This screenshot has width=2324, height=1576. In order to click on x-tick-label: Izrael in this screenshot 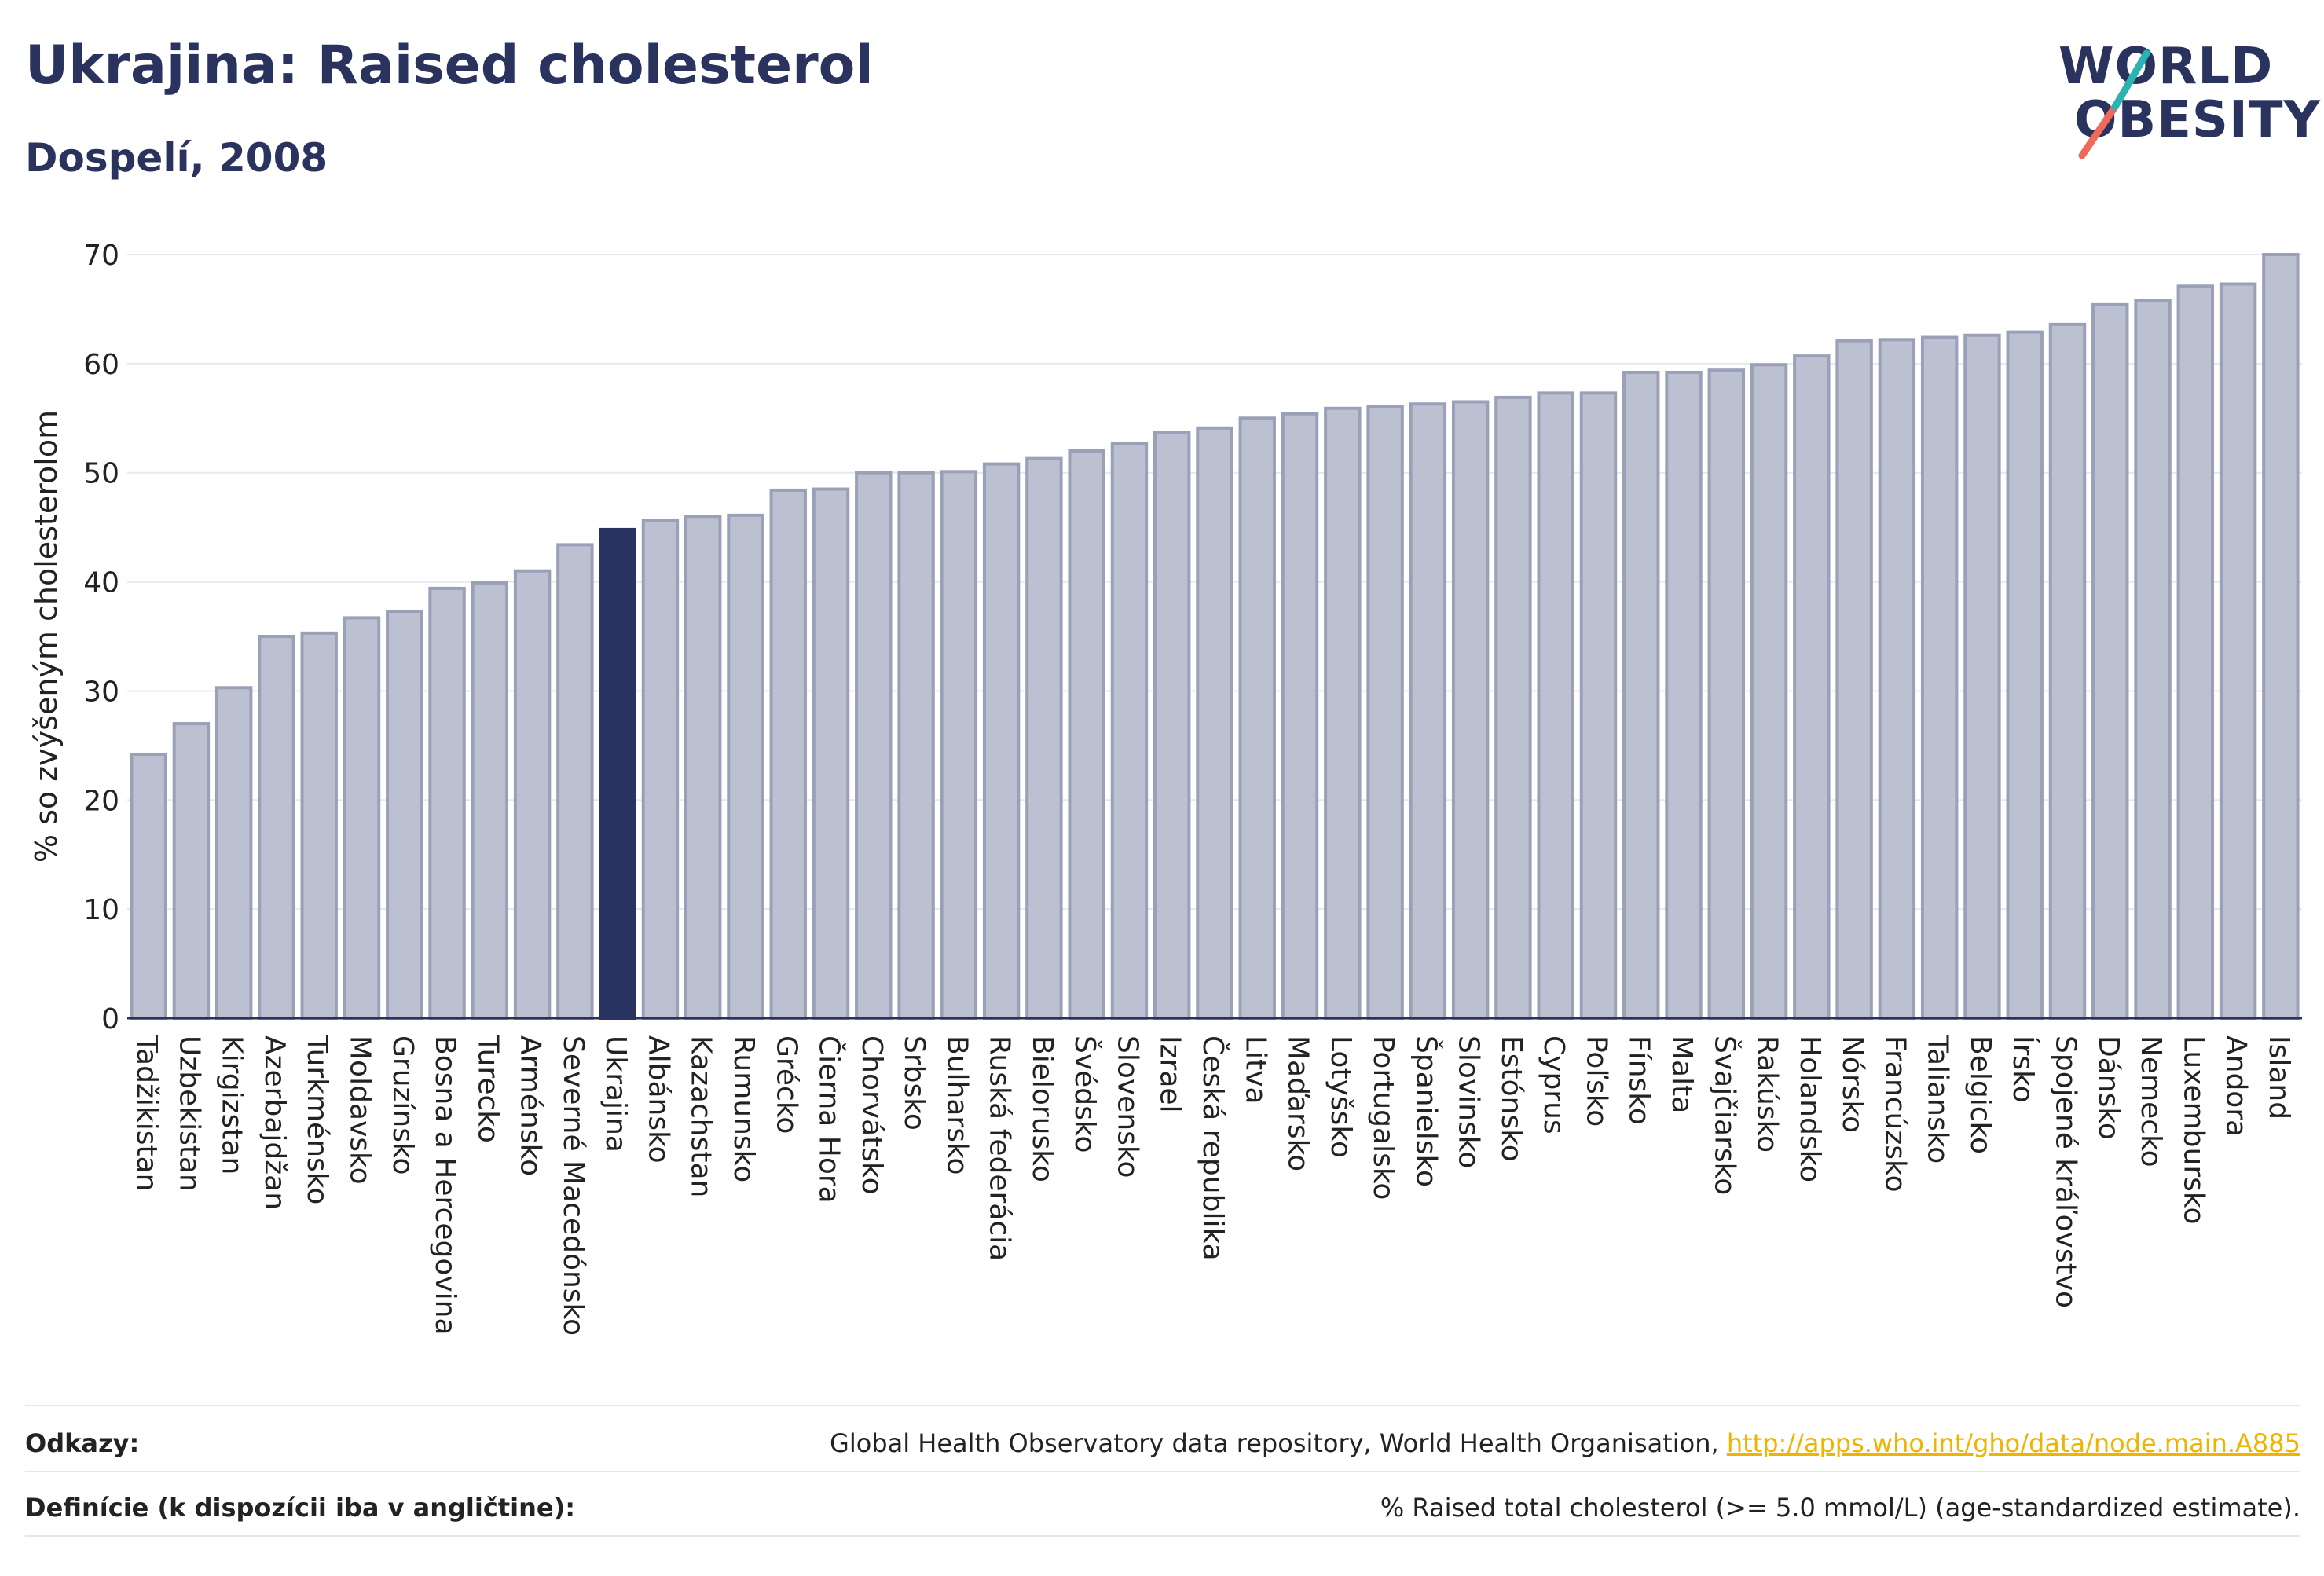, I will do `click(1170, 1074)`.